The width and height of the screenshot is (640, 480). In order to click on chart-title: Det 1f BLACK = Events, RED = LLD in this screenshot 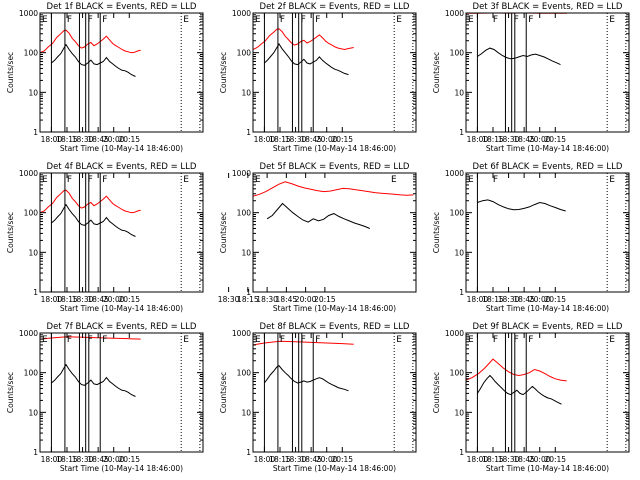, I will do `click(122, 7)`.